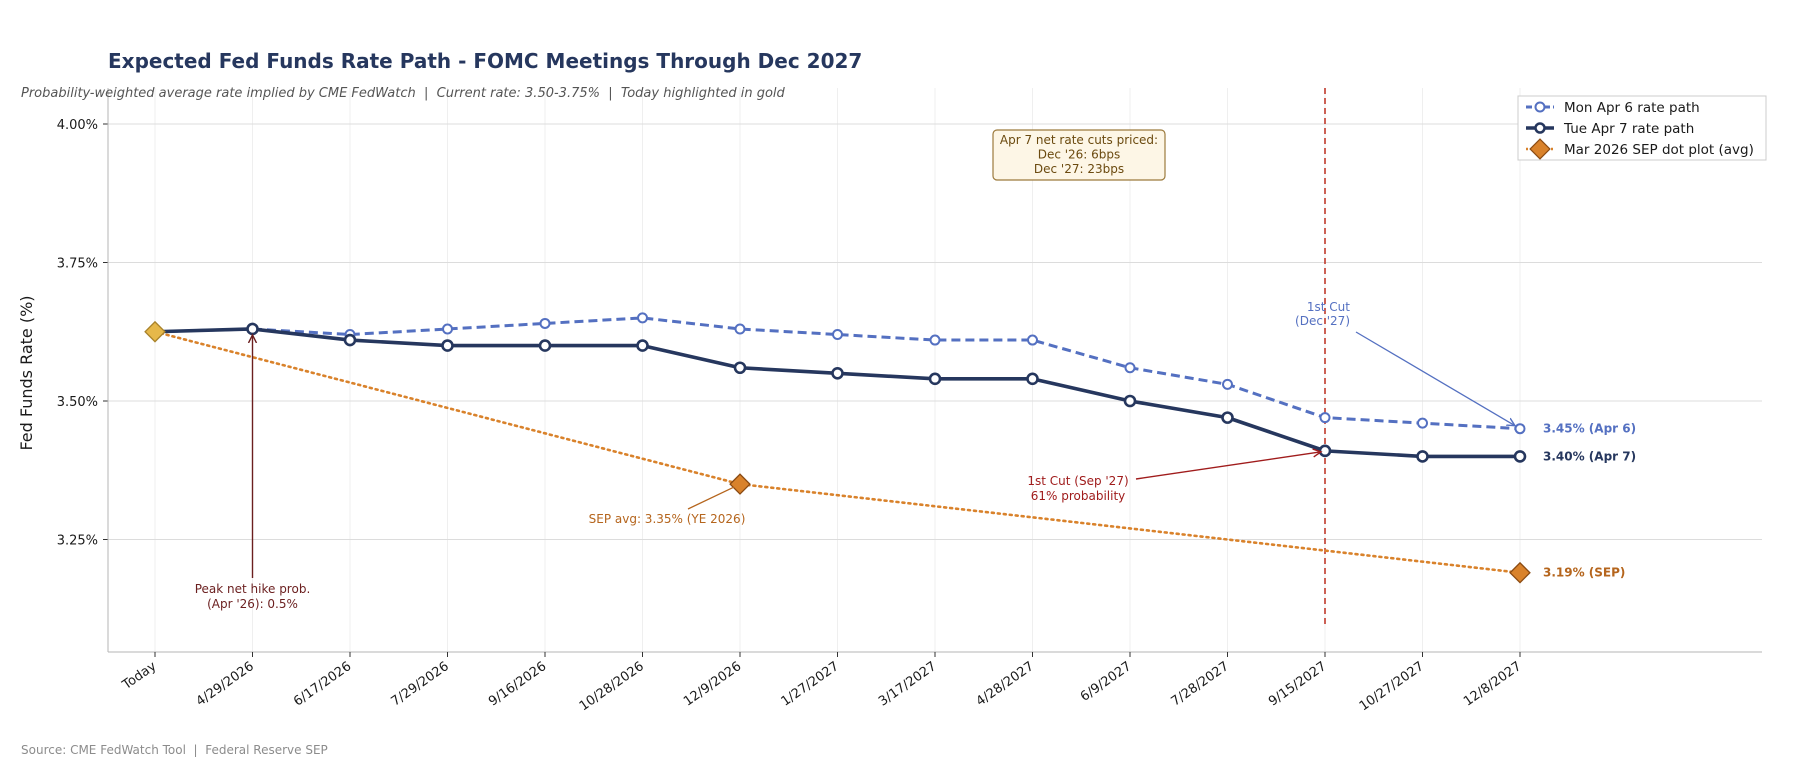 This screenshot has height=764, width=1799. Describe the element at coordinates (253, 589) in the screenshot. I see `peak-hike-annotation-line: Peak net hike prob.` at that location.